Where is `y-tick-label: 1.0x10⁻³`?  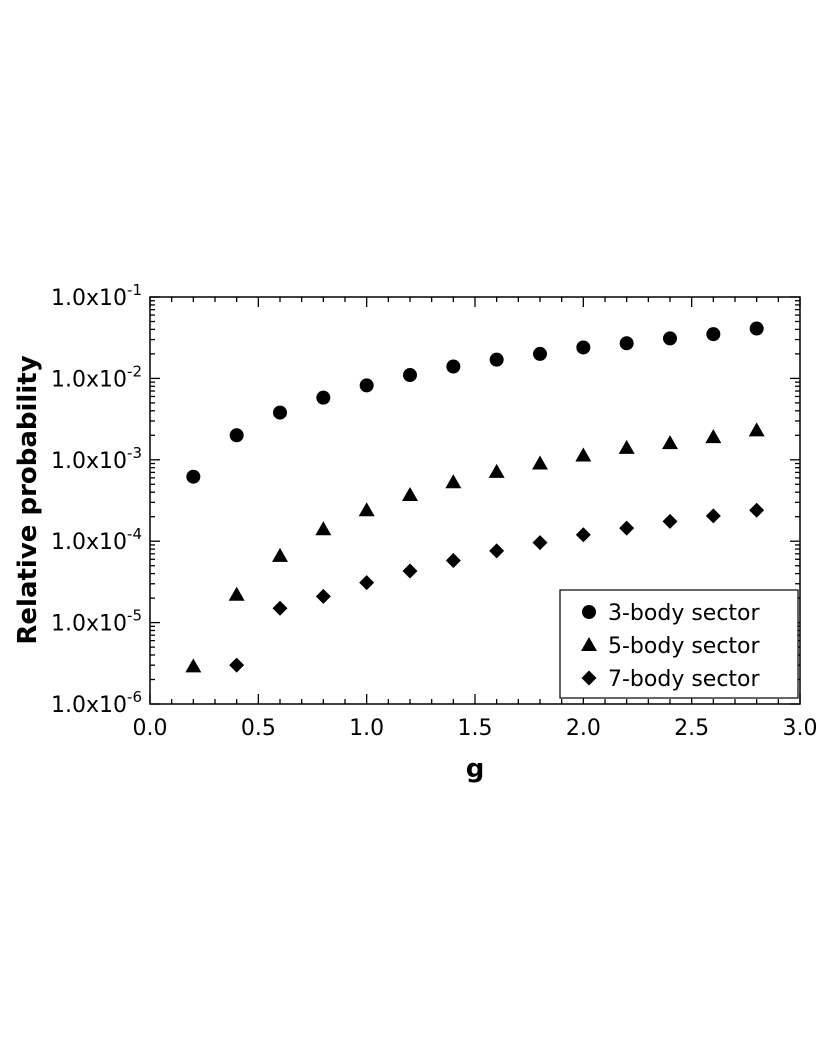 y-tick-label: 1.0x10⁻³ is located at coordinates (96, 459).